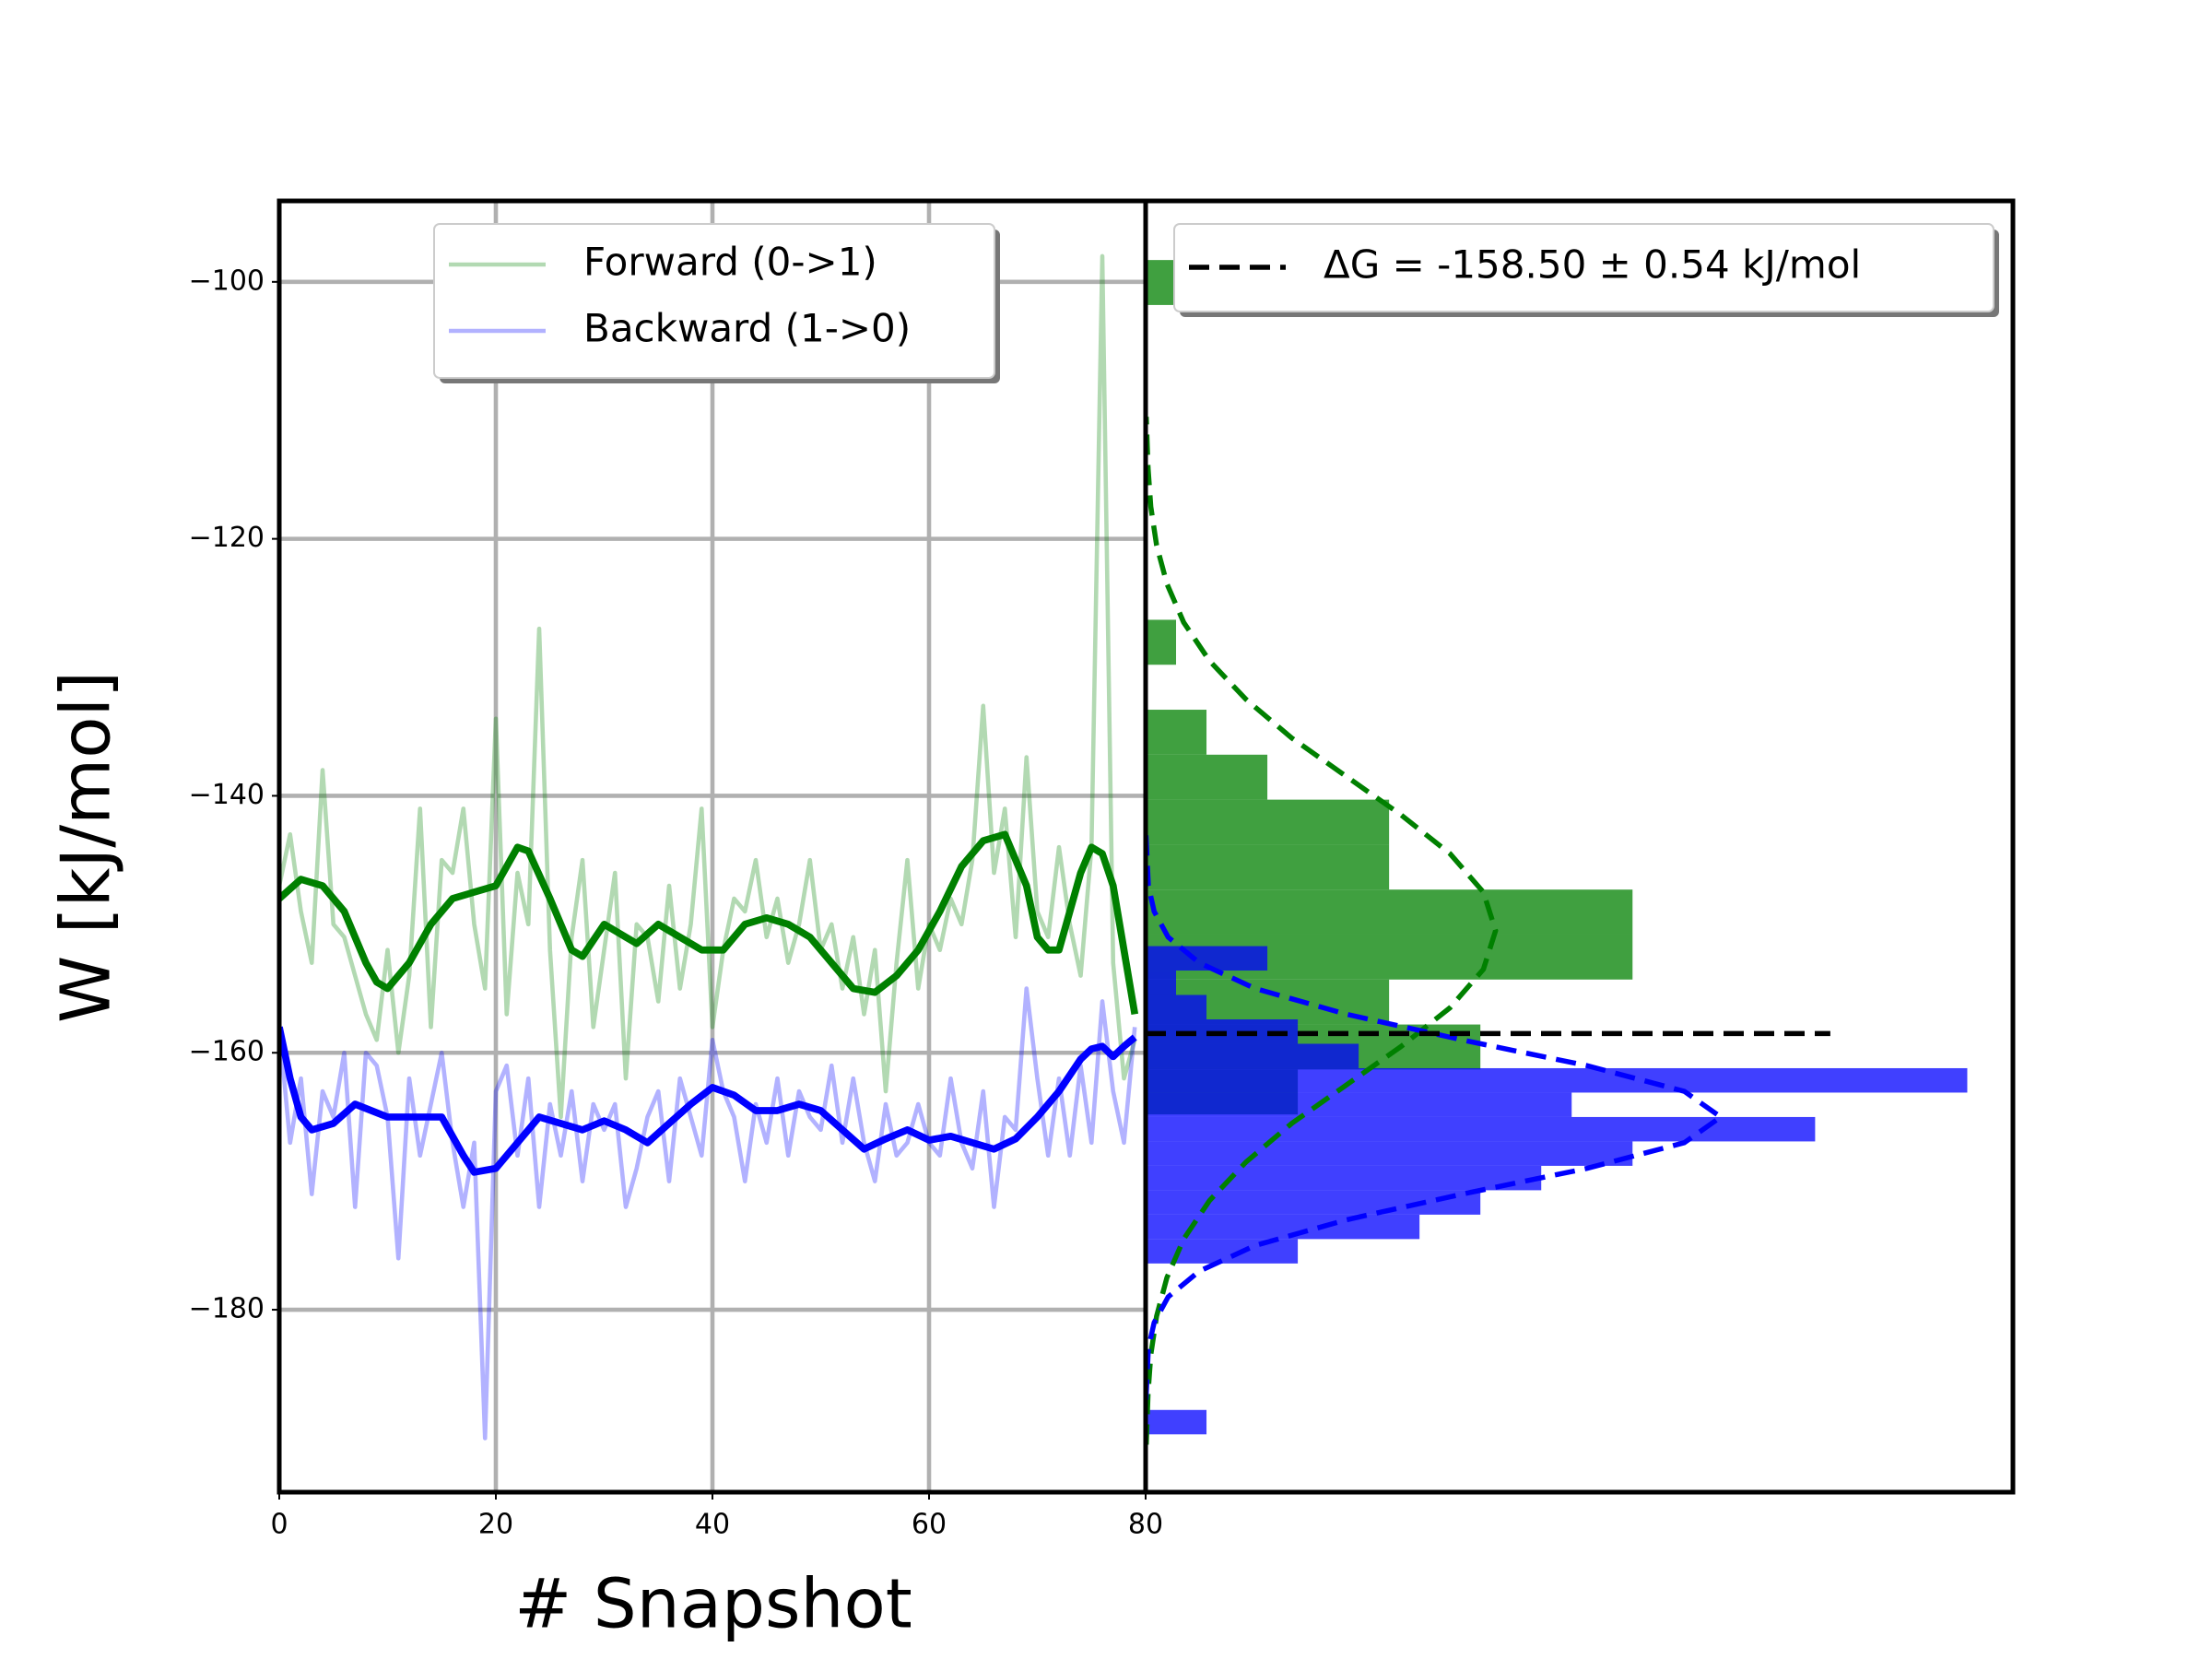  Describe the element at coordinates (713, 1604) in the screenshot. I see `x-axis-label: # Snapshot` at that location.